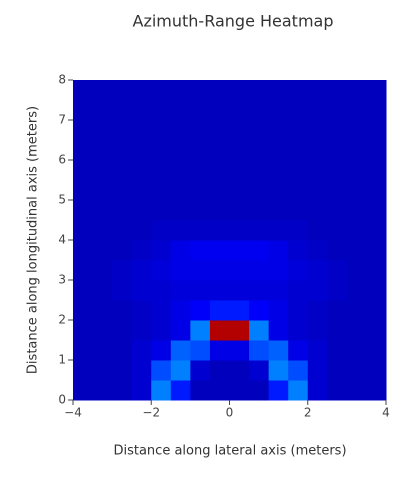  What do you see at coordinates (62, 360) in the screenshot?
I see `y-tick-label: 1` at bounding box center [62, 360].